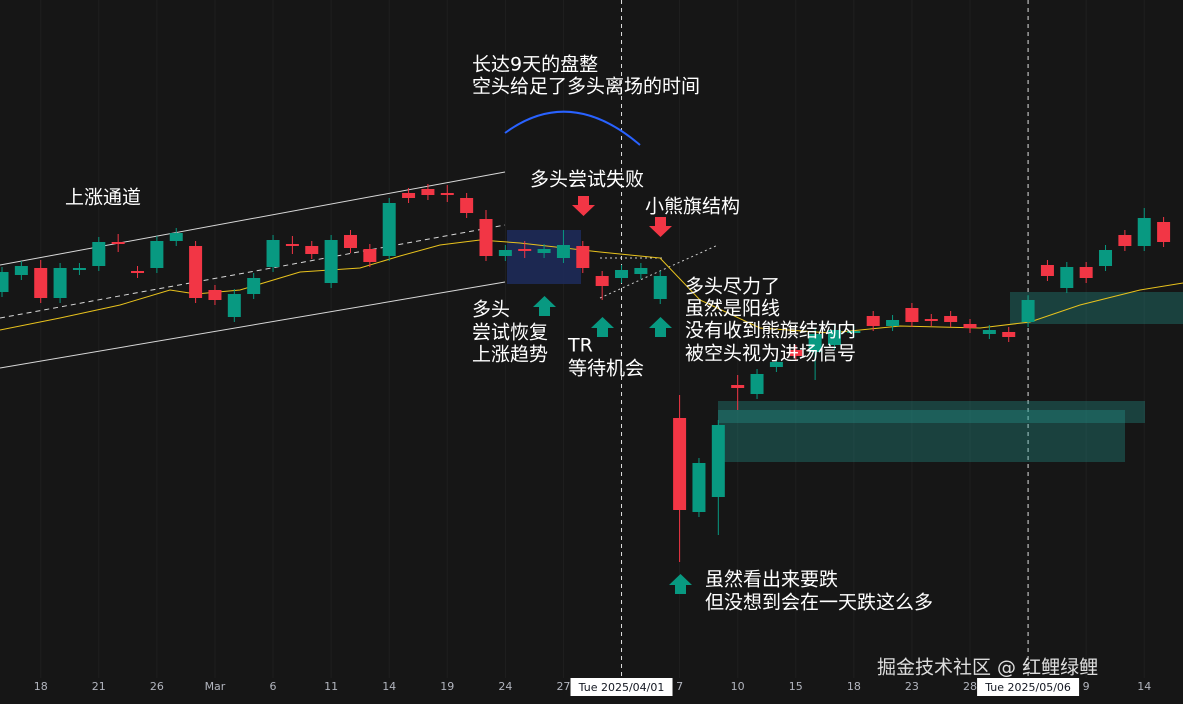  I want to click on watermark: 掘金技术社区 @ 红鲤绿鲤, so click(987, 668).